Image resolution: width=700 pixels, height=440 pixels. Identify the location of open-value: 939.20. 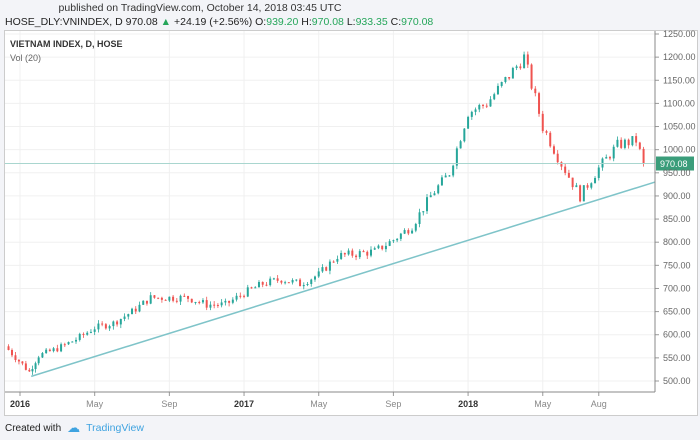
(282, 22).